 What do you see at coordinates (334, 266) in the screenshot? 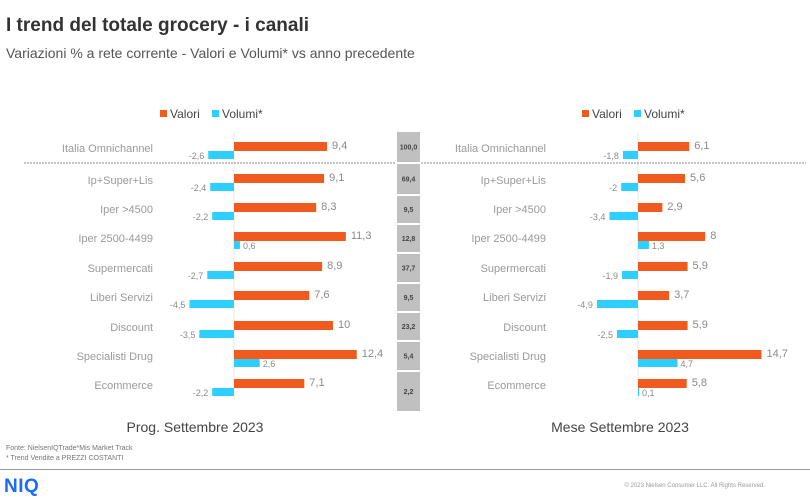
I see `prog-label-valori: 8,9` at bounding box center [334, 266].